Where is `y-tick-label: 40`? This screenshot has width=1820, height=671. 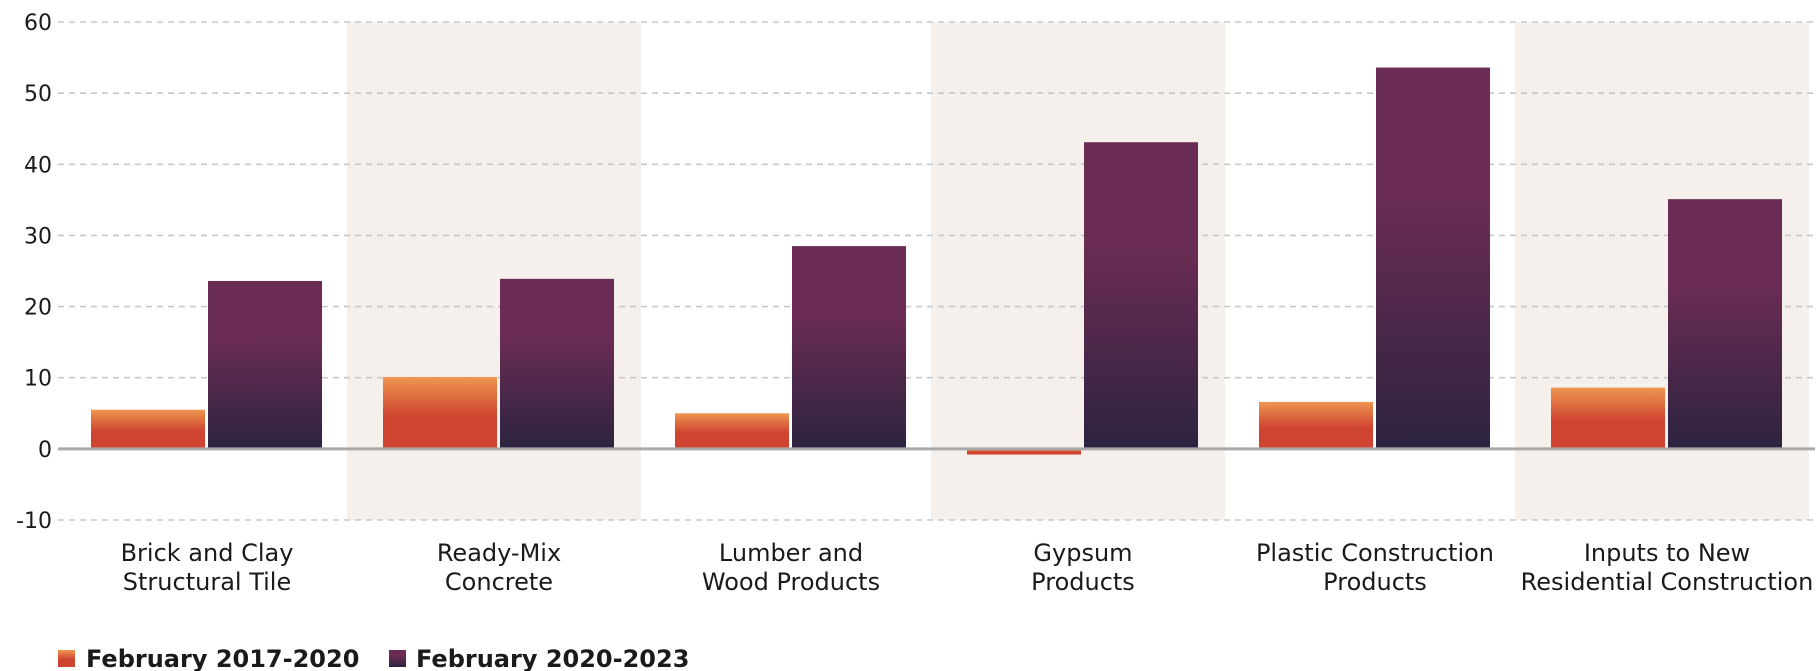
y-tick-label: 40 is located at coordinates (38, 165).